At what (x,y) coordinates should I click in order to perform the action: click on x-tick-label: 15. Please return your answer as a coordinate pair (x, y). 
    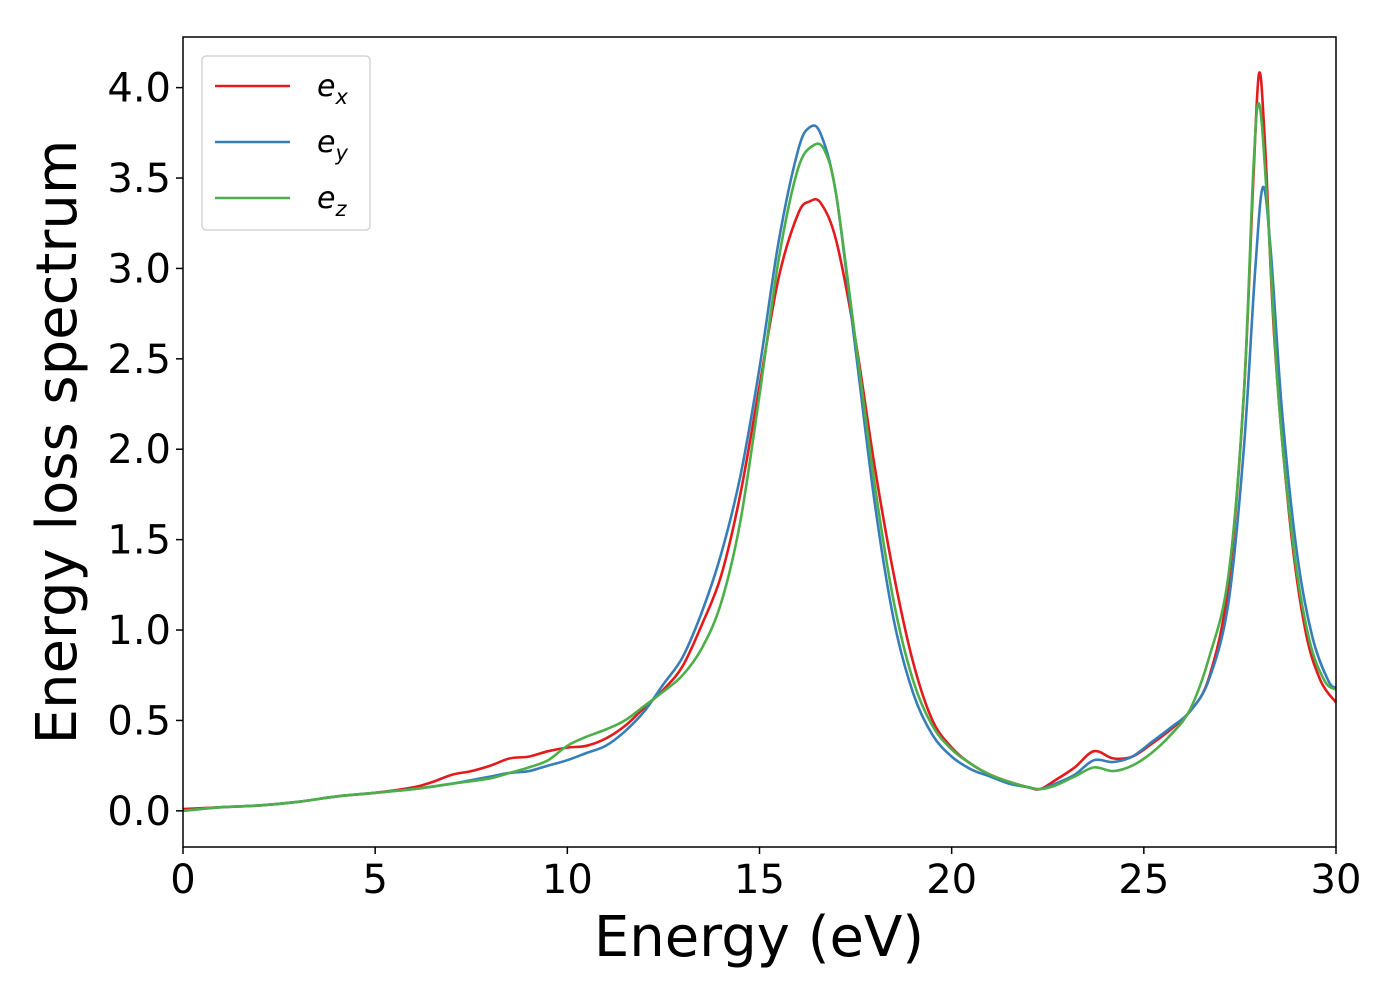
    Looking at the image, I should click on (759, 880).